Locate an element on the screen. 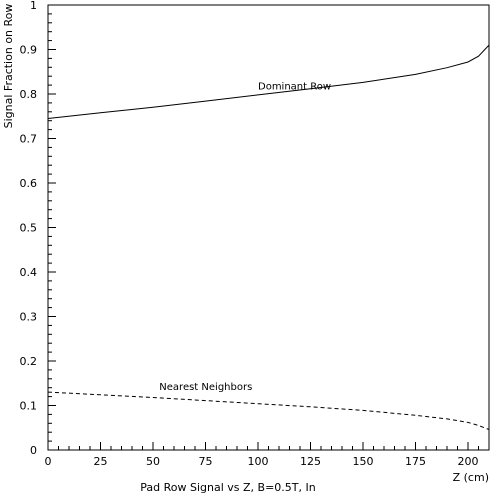  x-tick-label: 175 is located at coordinates (415, 461).